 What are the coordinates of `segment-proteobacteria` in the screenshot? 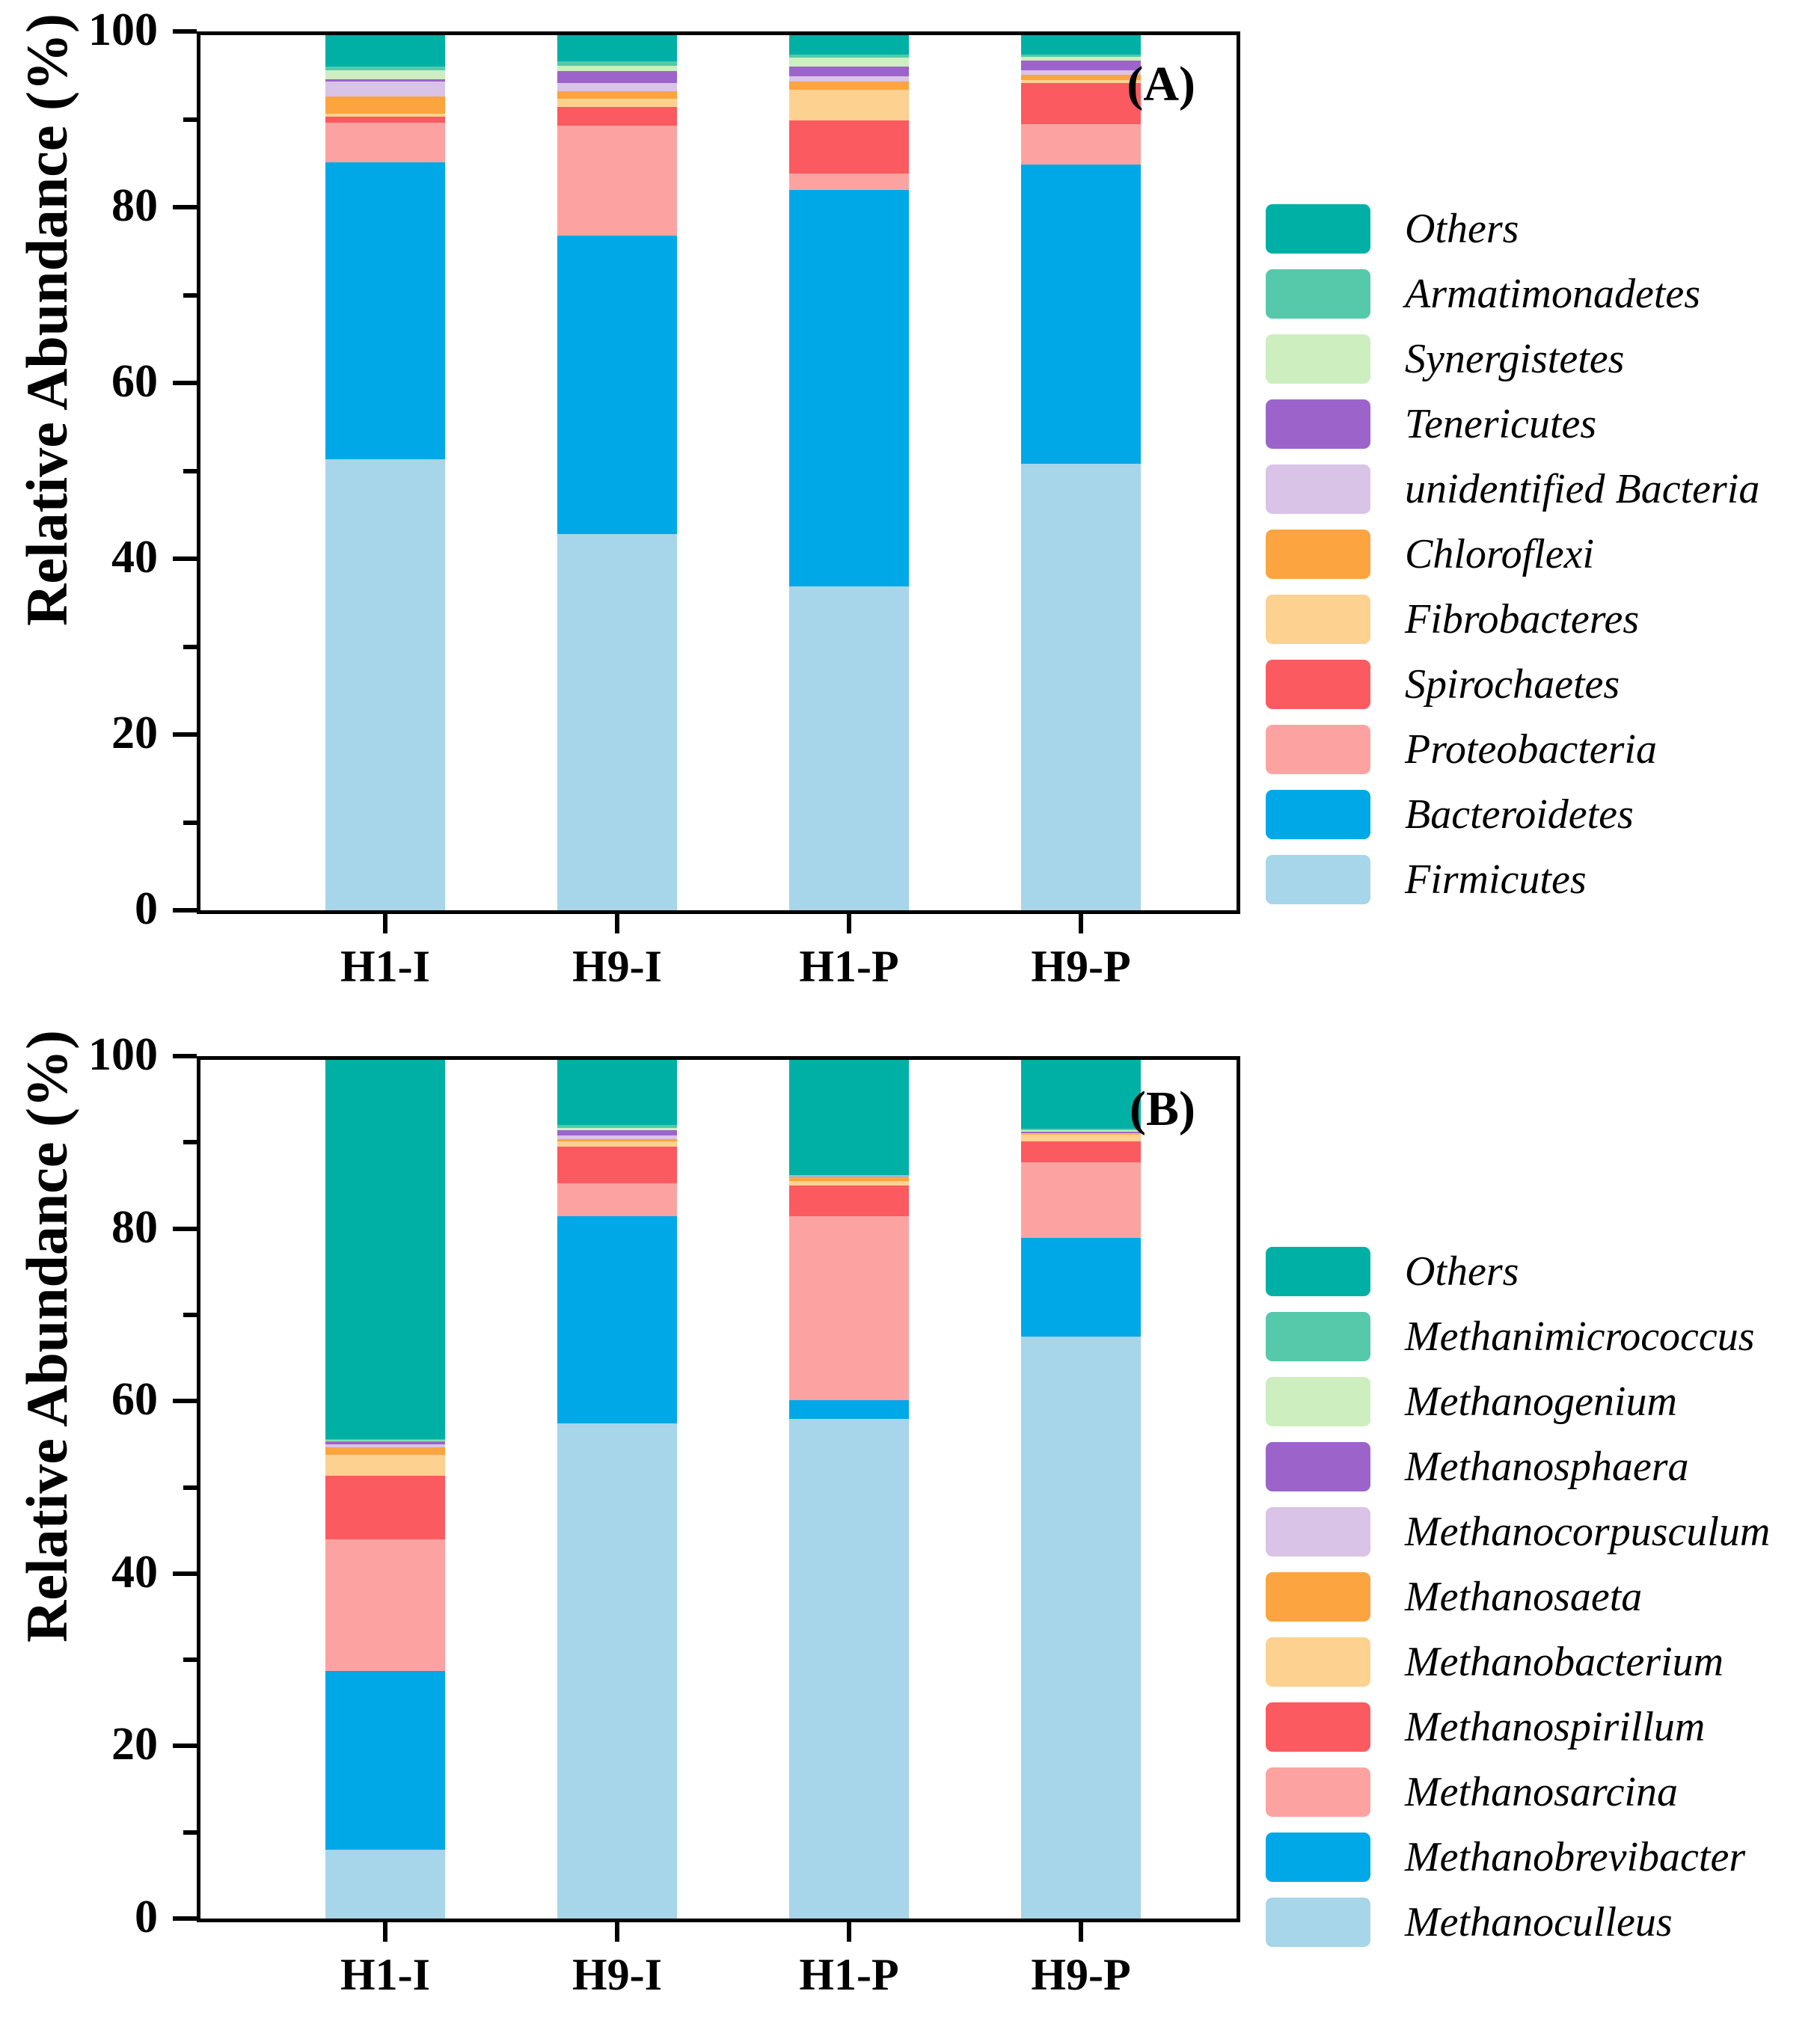 It's located at (849, 182).